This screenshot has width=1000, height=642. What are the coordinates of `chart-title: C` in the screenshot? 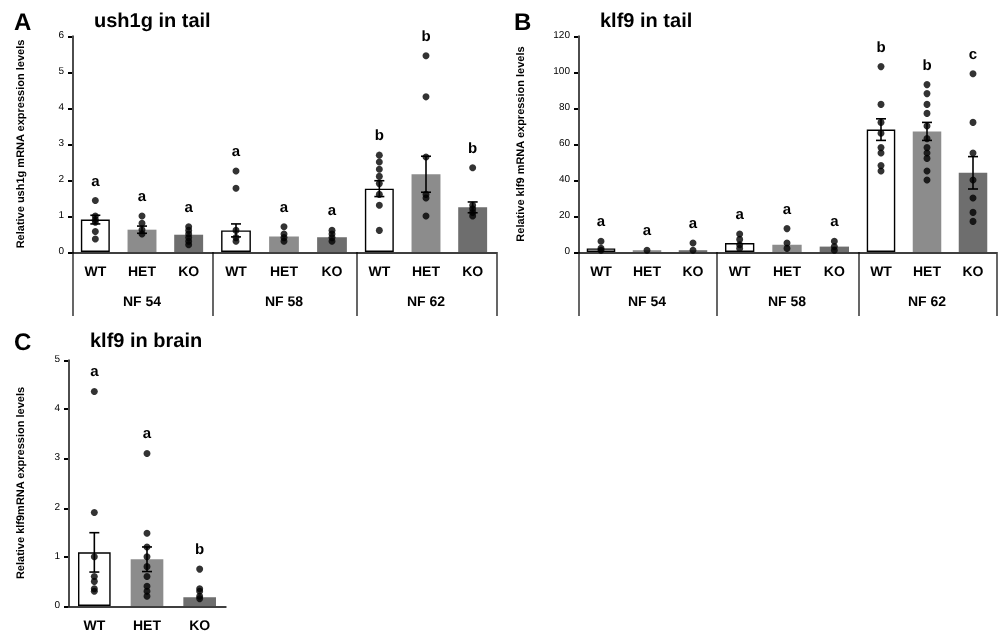 It's located at (23, 342).